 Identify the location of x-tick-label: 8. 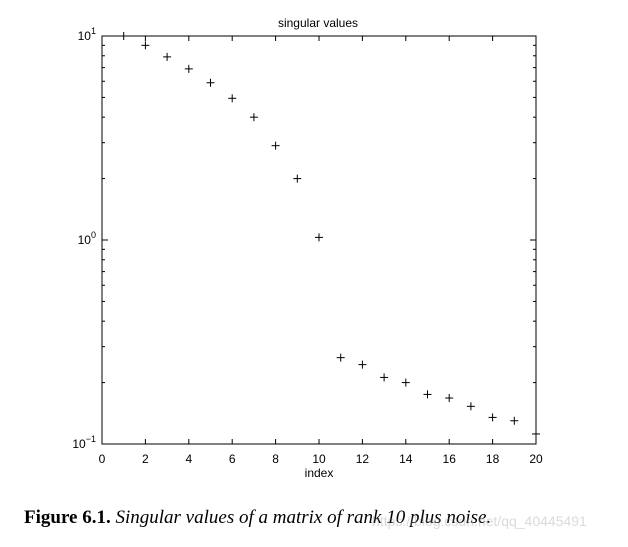
(275, 459).